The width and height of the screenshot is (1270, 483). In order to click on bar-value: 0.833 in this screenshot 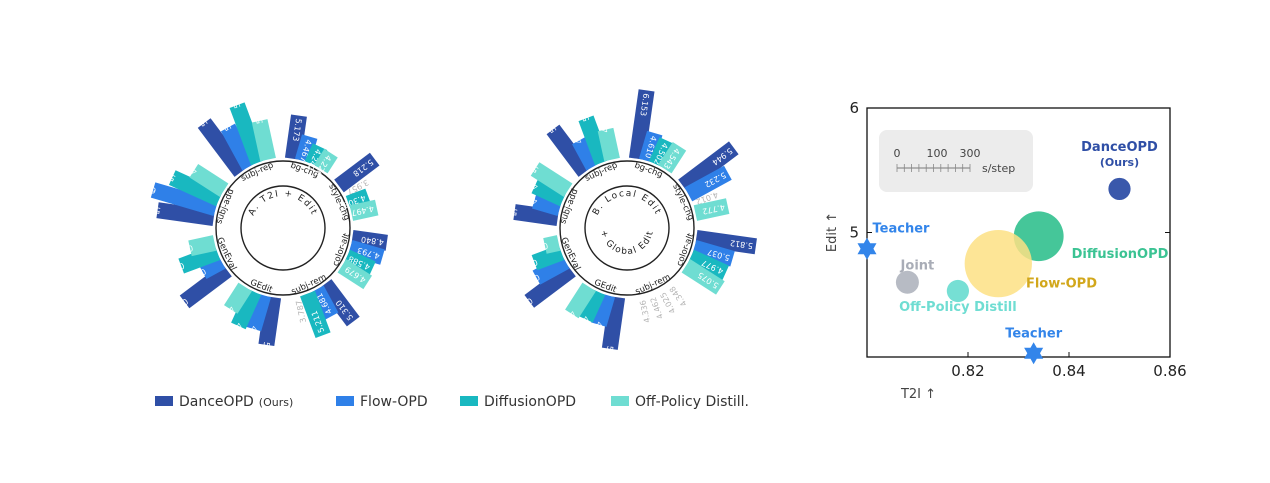, I will do `click(173, 269)`.